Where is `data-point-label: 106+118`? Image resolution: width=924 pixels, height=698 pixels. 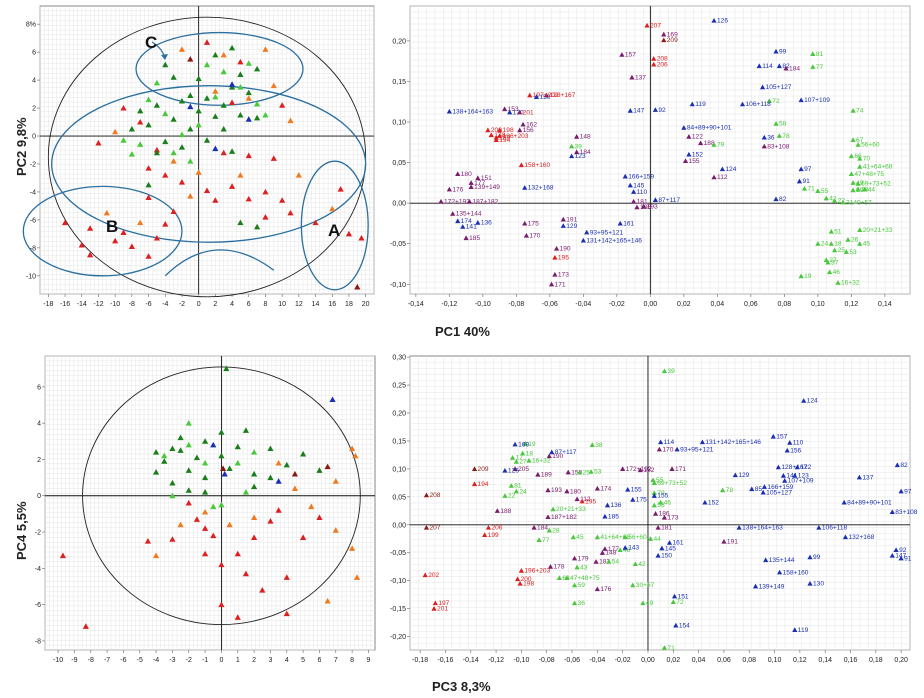 data-point-label: 106+118 is located at coordinates (835, 528).